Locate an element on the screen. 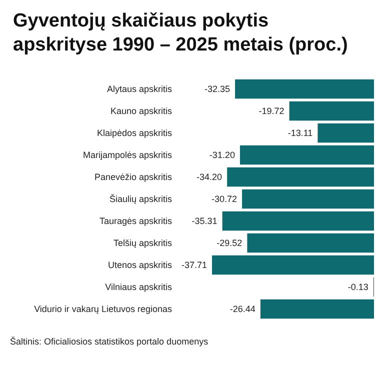 The image size is (390, 390). data-label: -19.72 is located at coordinates (271, 111).